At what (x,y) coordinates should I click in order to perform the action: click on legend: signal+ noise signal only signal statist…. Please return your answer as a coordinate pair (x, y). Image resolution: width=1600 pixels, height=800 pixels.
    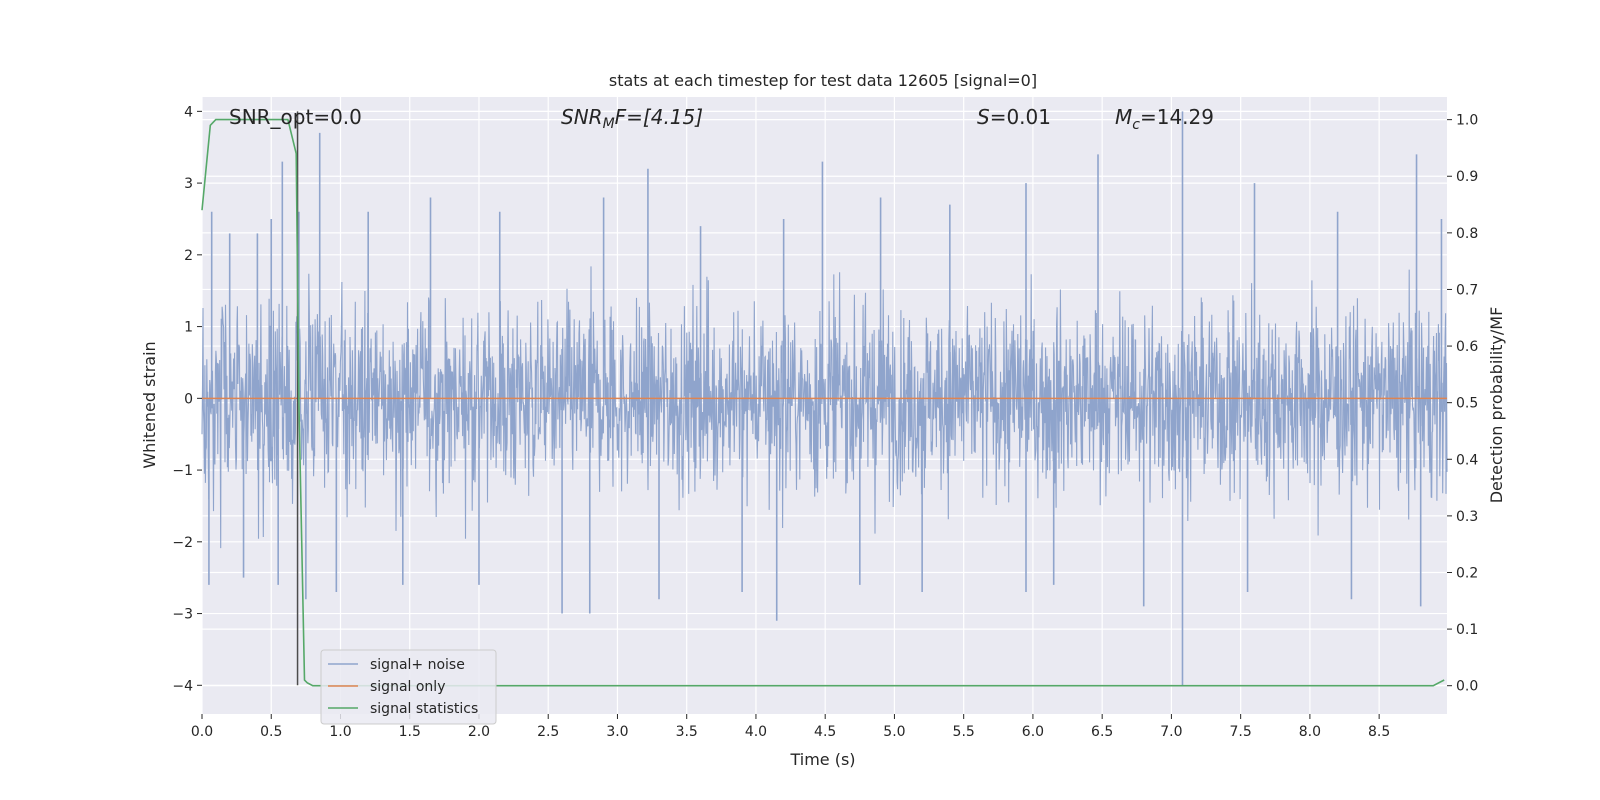
    Looking at the image, I should click on (408, 687).